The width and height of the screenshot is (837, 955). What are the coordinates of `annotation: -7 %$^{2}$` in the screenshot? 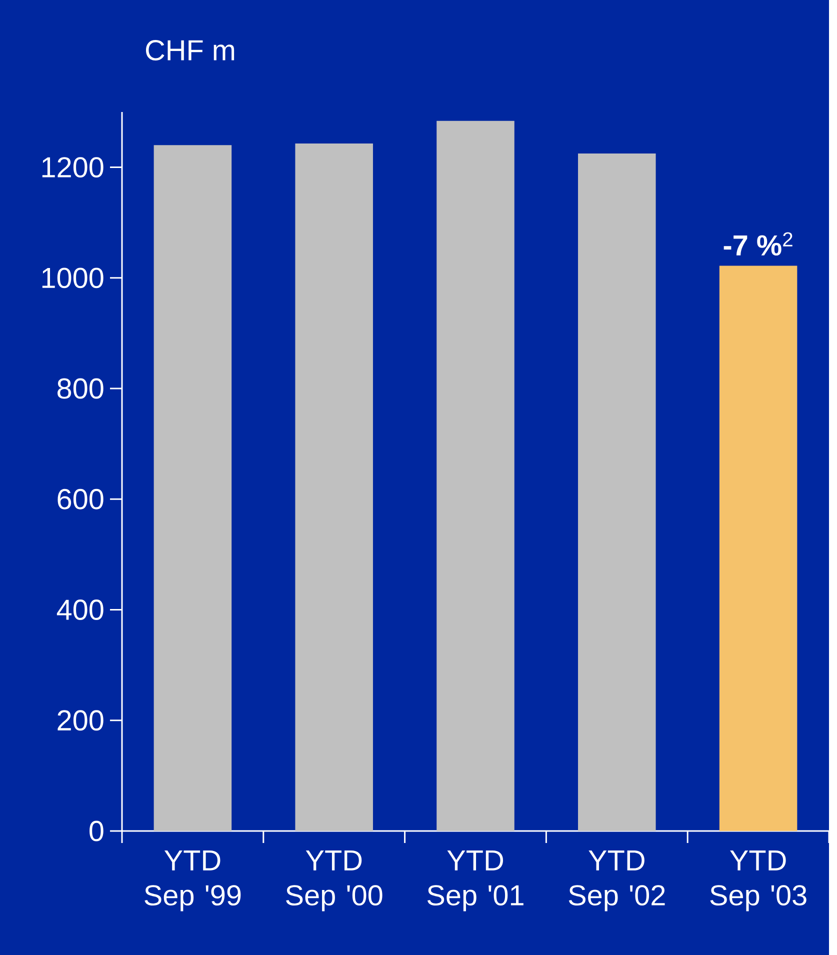 It's located at (758, 244).